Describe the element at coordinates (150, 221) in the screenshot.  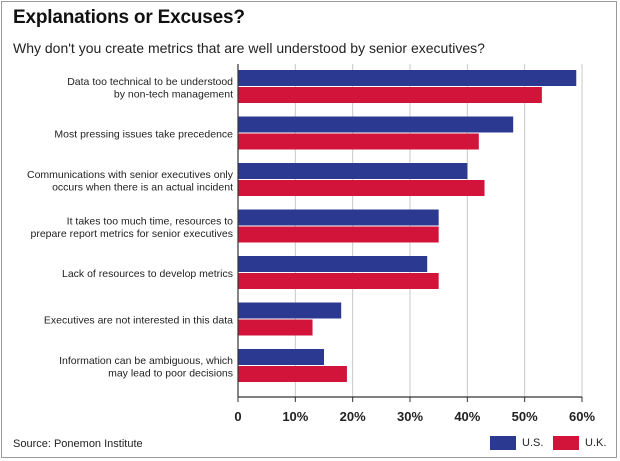
I see `category-label: It takes too much time, resources to` at that location.